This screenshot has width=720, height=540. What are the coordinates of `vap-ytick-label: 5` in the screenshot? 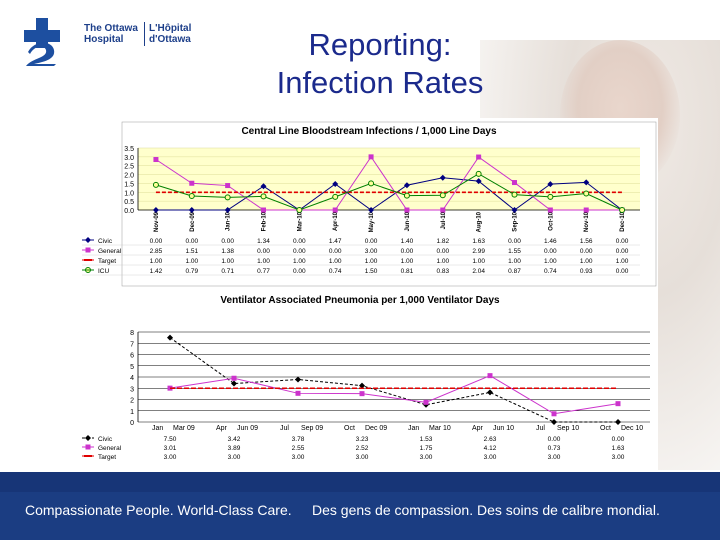 It's located at (132, 367).